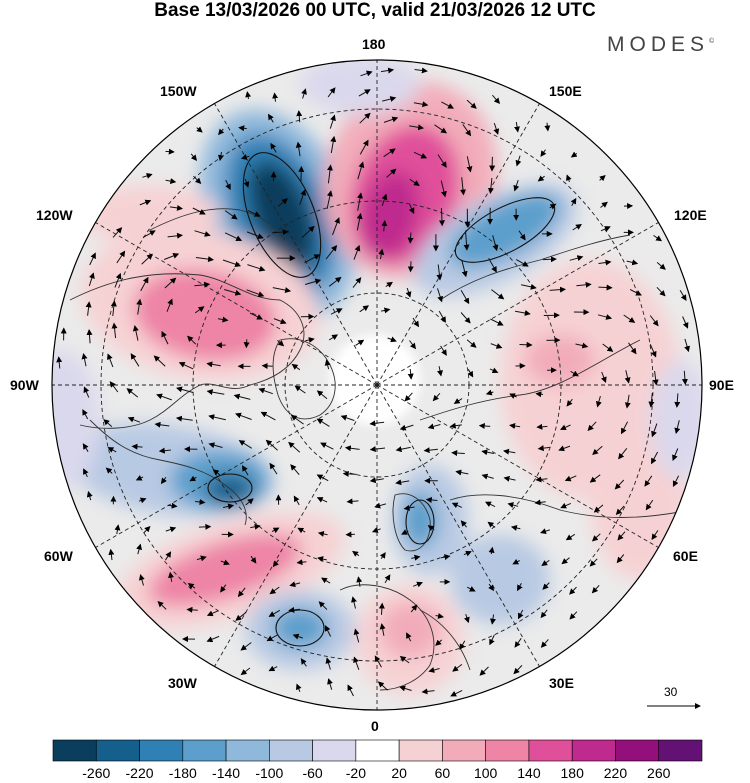 This screenshot has height=783, width=750. Describe the element at coordinates (671, 692) in the screenshot. I see `reference-vector-label: 30` at that location.